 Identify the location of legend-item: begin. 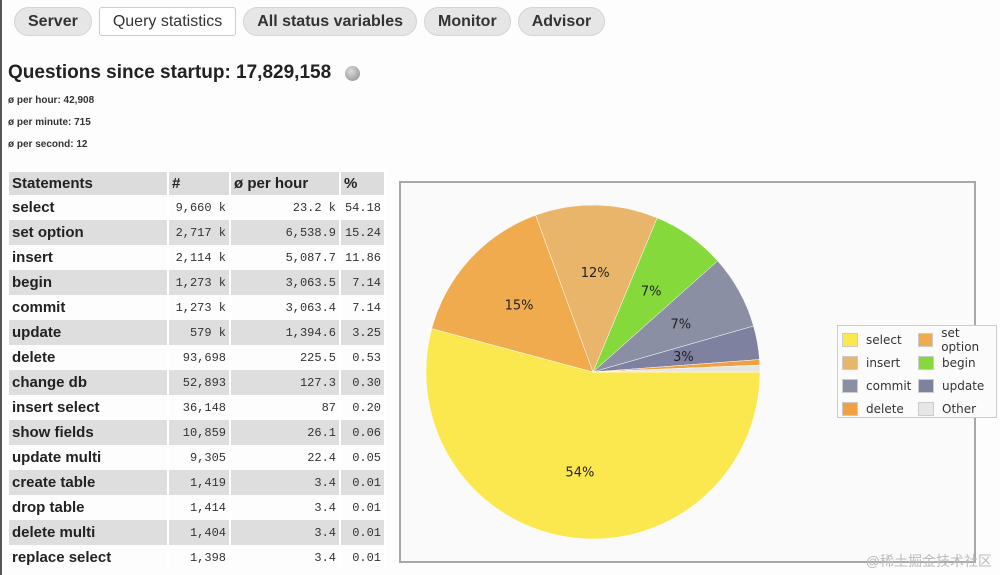
(958, 362).